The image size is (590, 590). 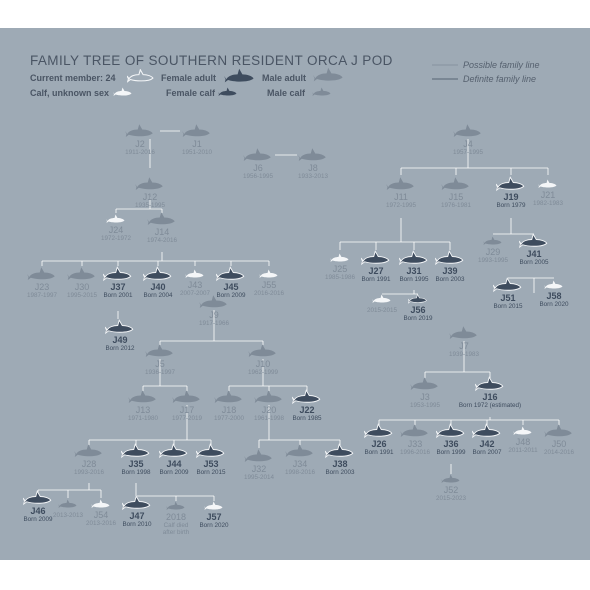 I want to click on whale-dates-label: 1962-1999, so click(x=263, y=372).